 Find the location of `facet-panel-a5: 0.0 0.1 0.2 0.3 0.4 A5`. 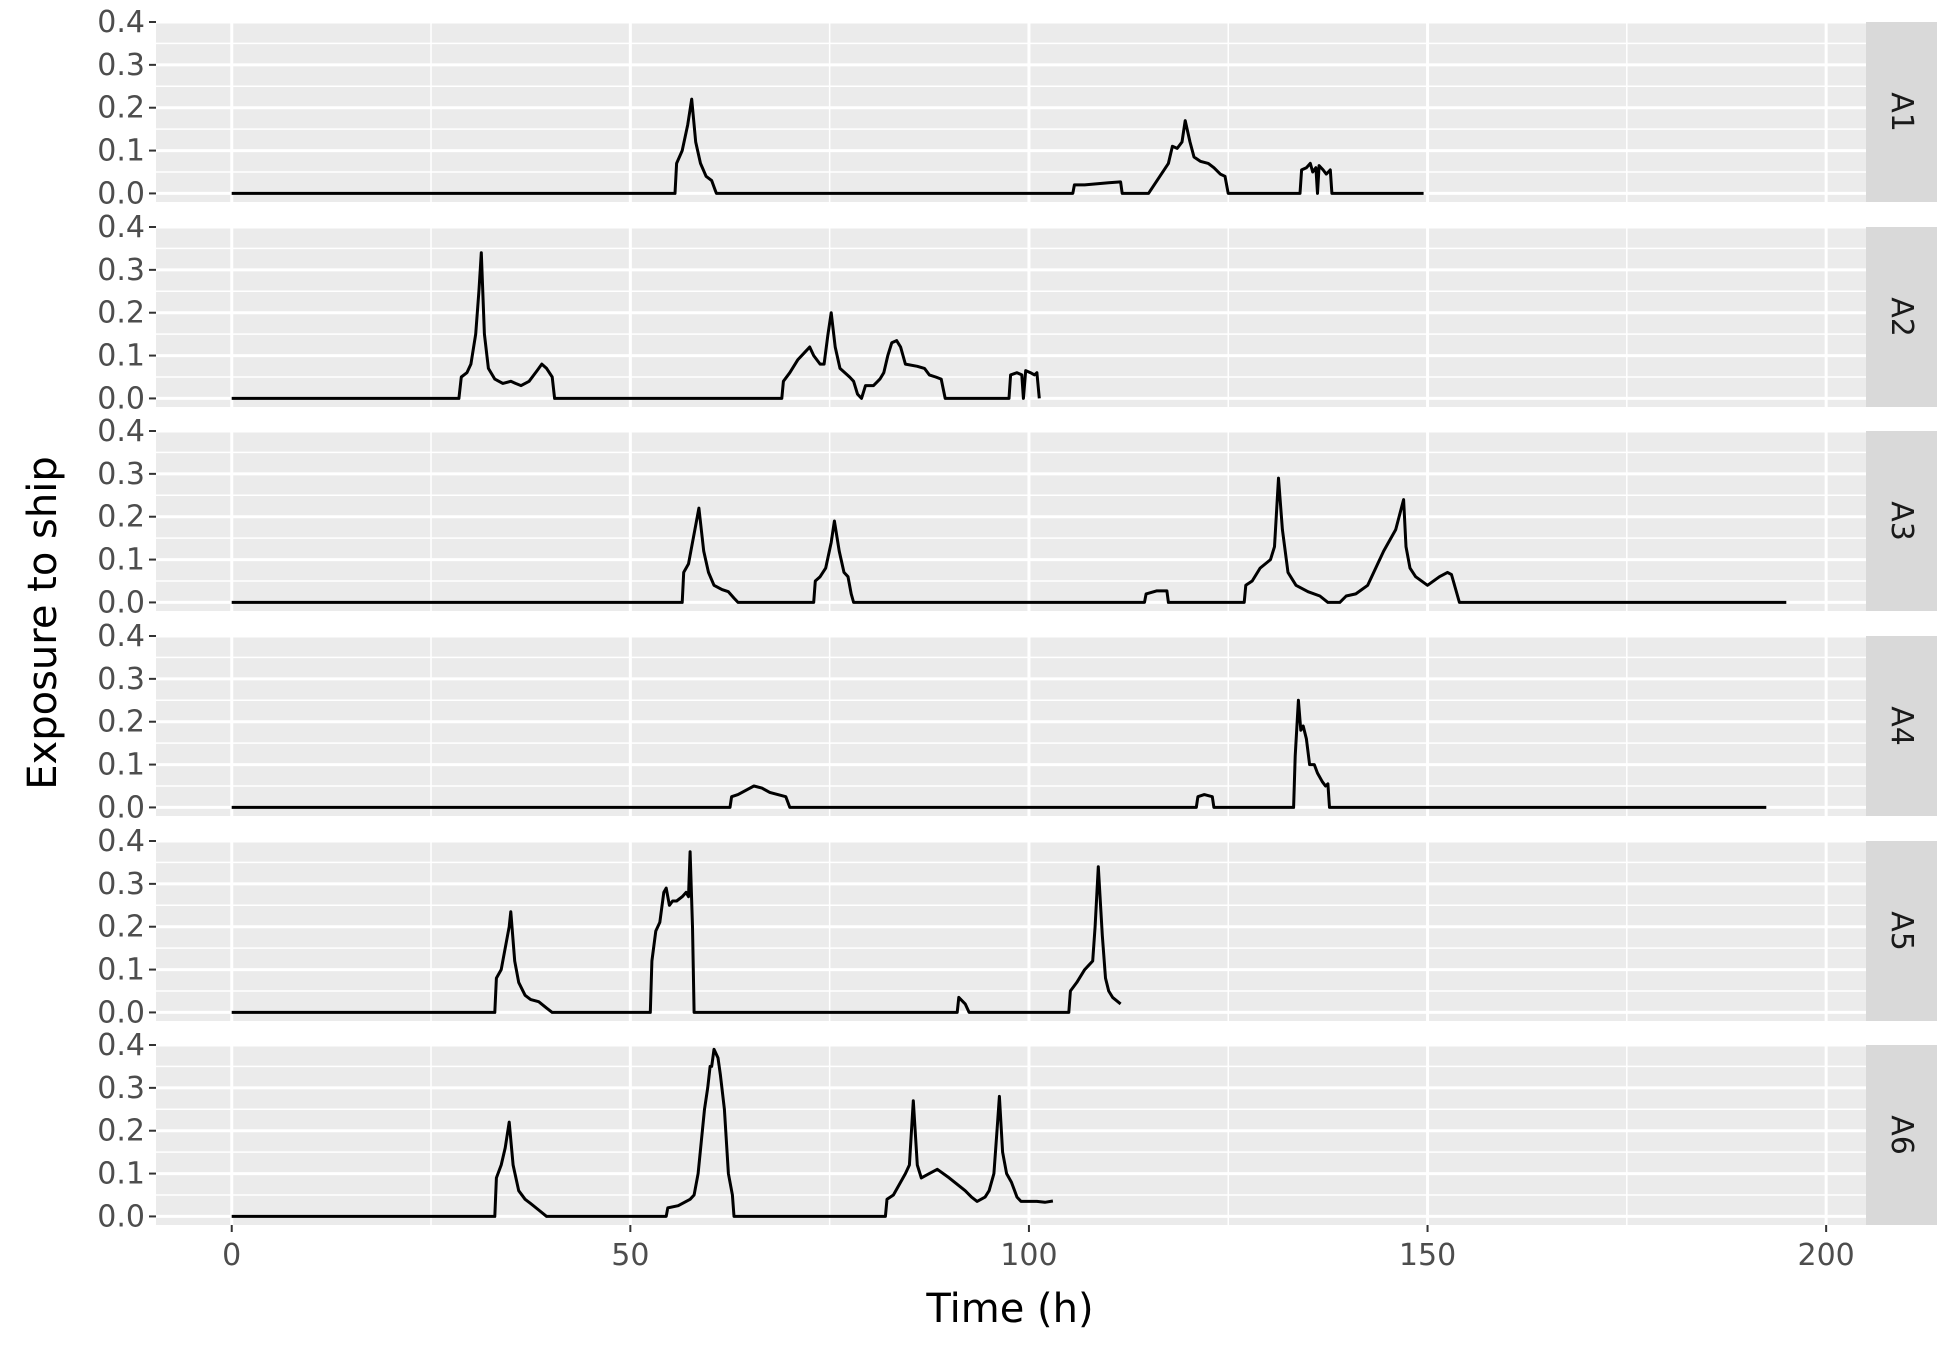

facet-panel-a5: 0.0 0.1 0.2 0.3 0.4 A5 is located at coordinates (1017, 927).